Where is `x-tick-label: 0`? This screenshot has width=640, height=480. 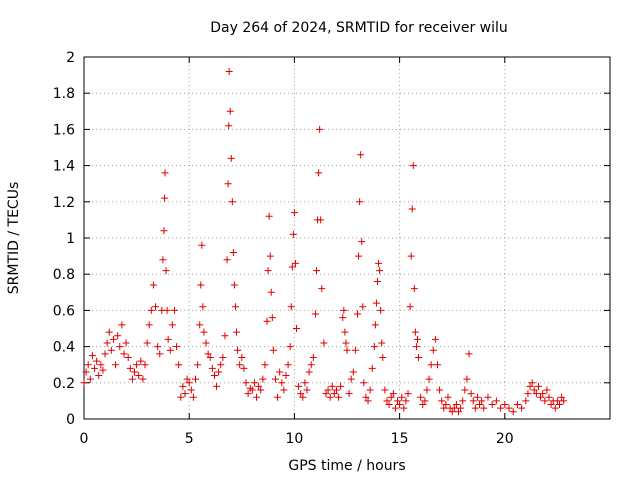
x-tick-label: 0 is located at coordinates (84, 439).